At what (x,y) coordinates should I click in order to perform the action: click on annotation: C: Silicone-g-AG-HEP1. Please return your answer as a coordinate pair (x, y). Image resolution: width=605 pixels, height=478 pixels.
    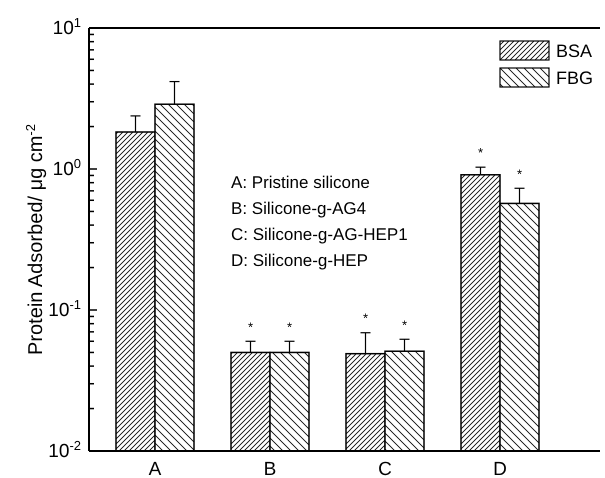
    Looking at the image, I should click on (319, 234).